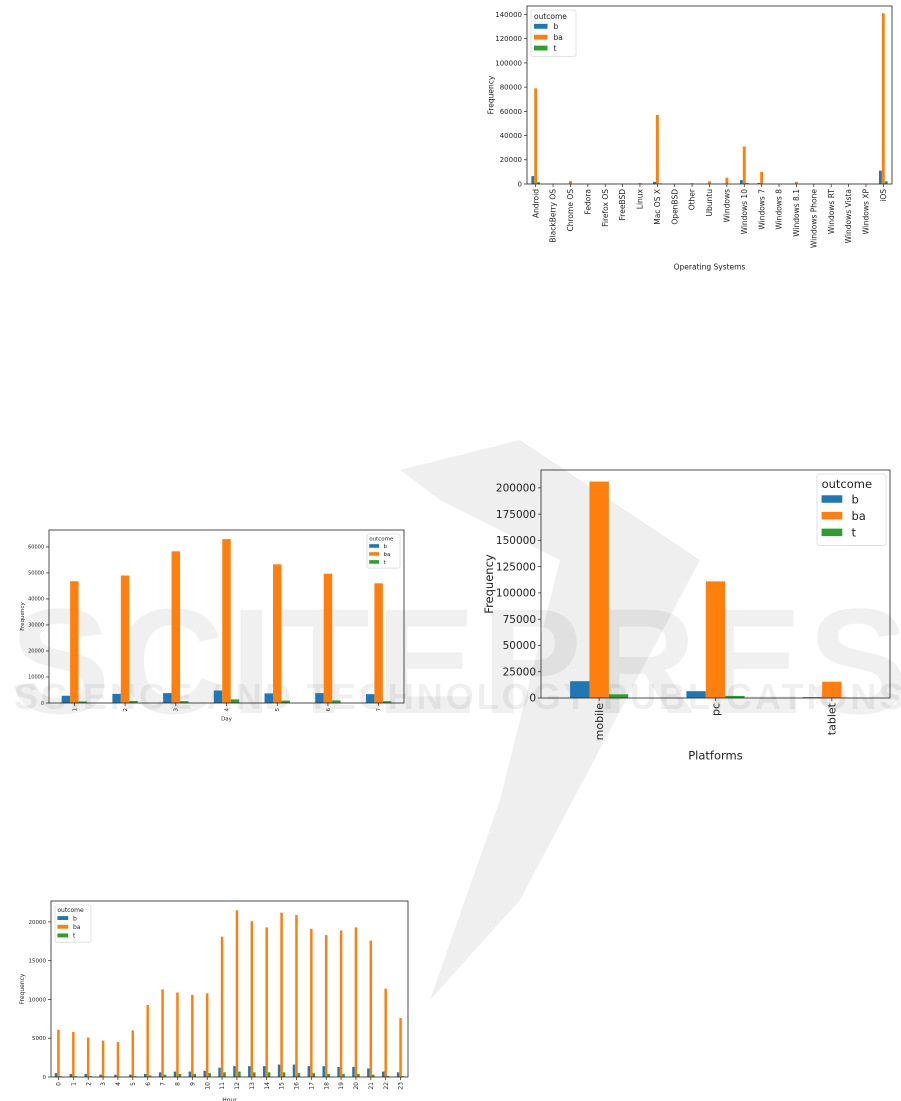 The height and width of the screenshot is (1101, 901). I want to click on legend-label-t: t, so click(74, 936).